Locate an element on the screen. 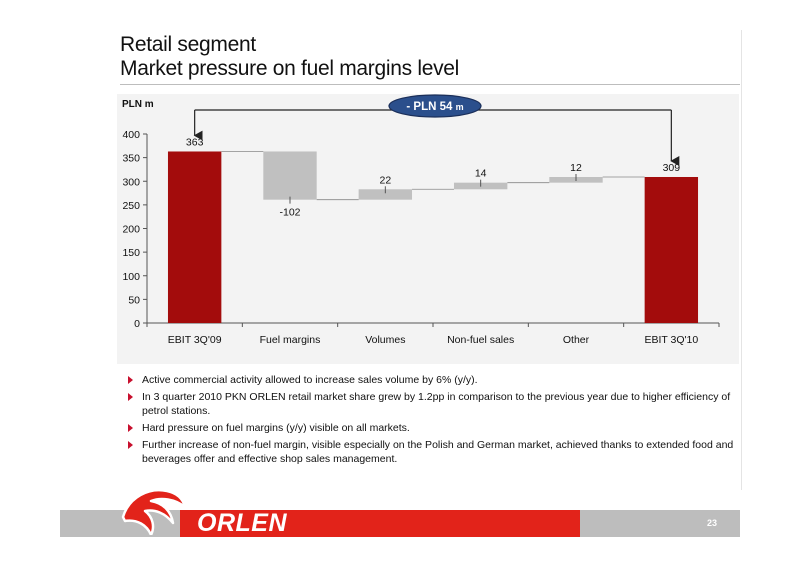  data-label: 12 is located at coordinates (576, 168).